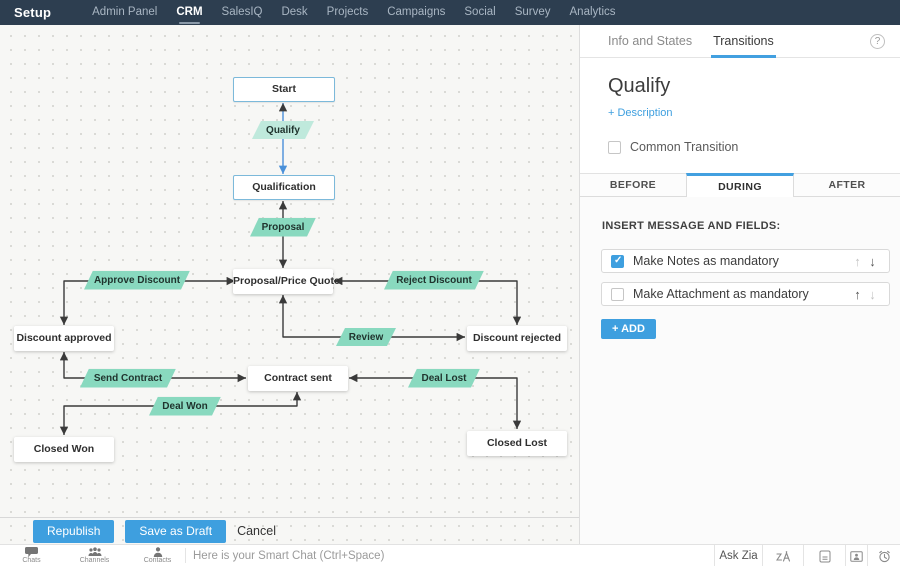  What do you see at coordinates (416, 12) in the screenshot?
I see `nav-item-campaigns: Campaigns` at bounding box center [416, 12].